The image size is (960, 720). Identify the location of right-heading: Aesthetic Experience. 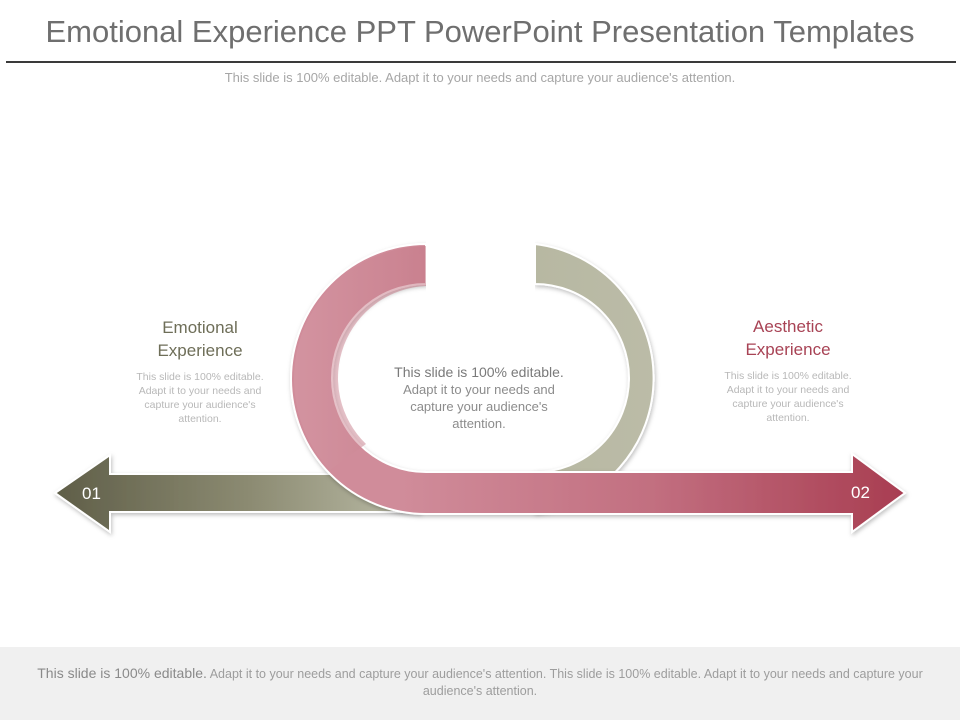
(788, 338).